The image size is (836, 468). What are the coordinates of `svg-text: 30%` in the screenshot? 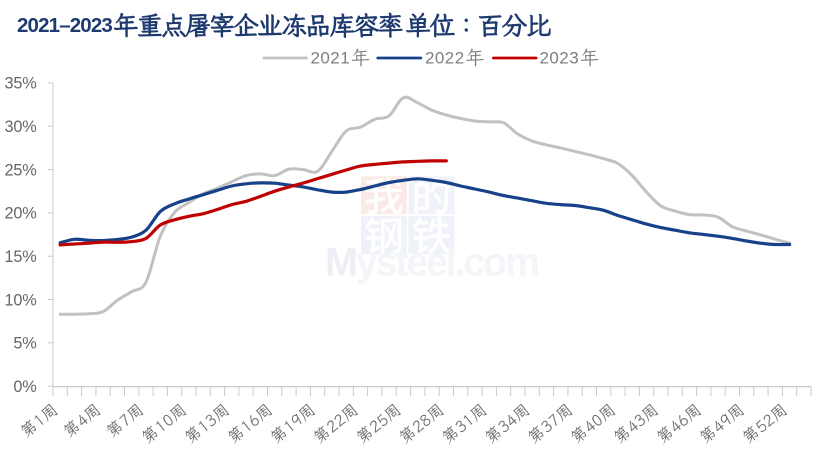 It's located at (21, 127).